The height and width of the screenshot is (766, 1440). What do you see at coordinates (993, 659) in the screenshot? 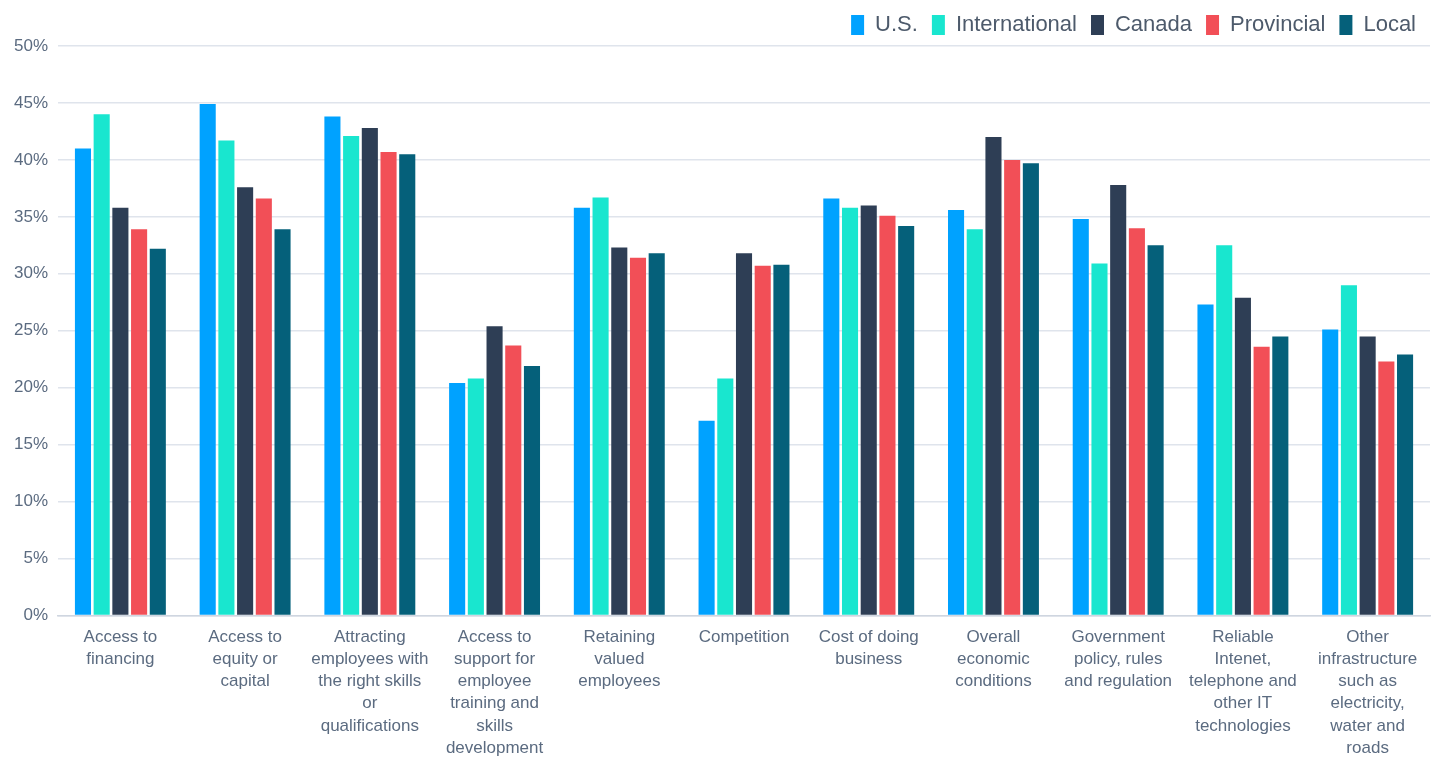
I see `x-tick-label: Overall economic conditions` at bounding box center [993, 659].